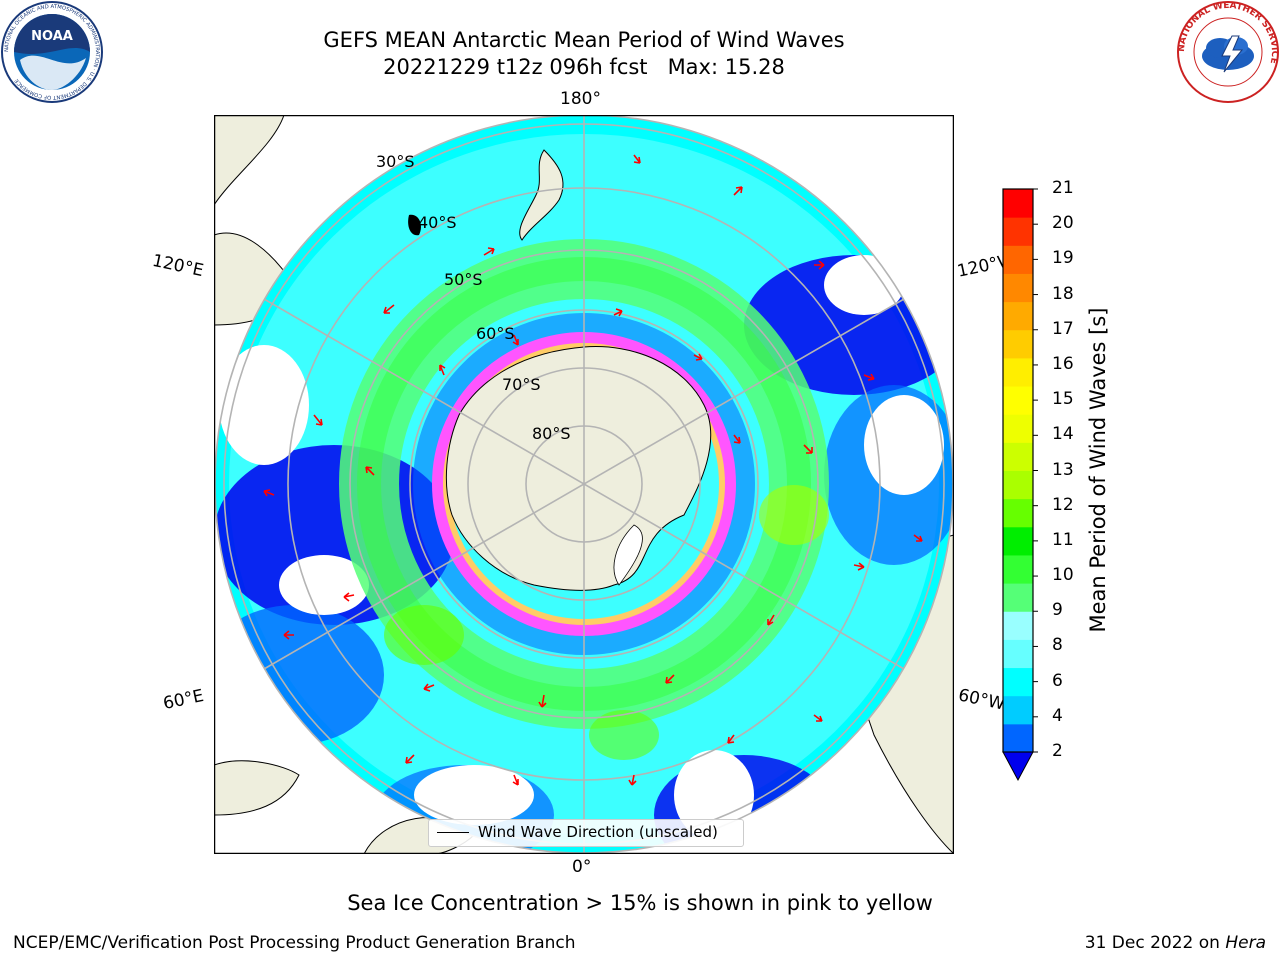 The width and height of the screenshot is (1280, 960). I want to click on plot-title-line2: 20221229 t12z 096h fcst Max: 15.28, so click(584, 67).